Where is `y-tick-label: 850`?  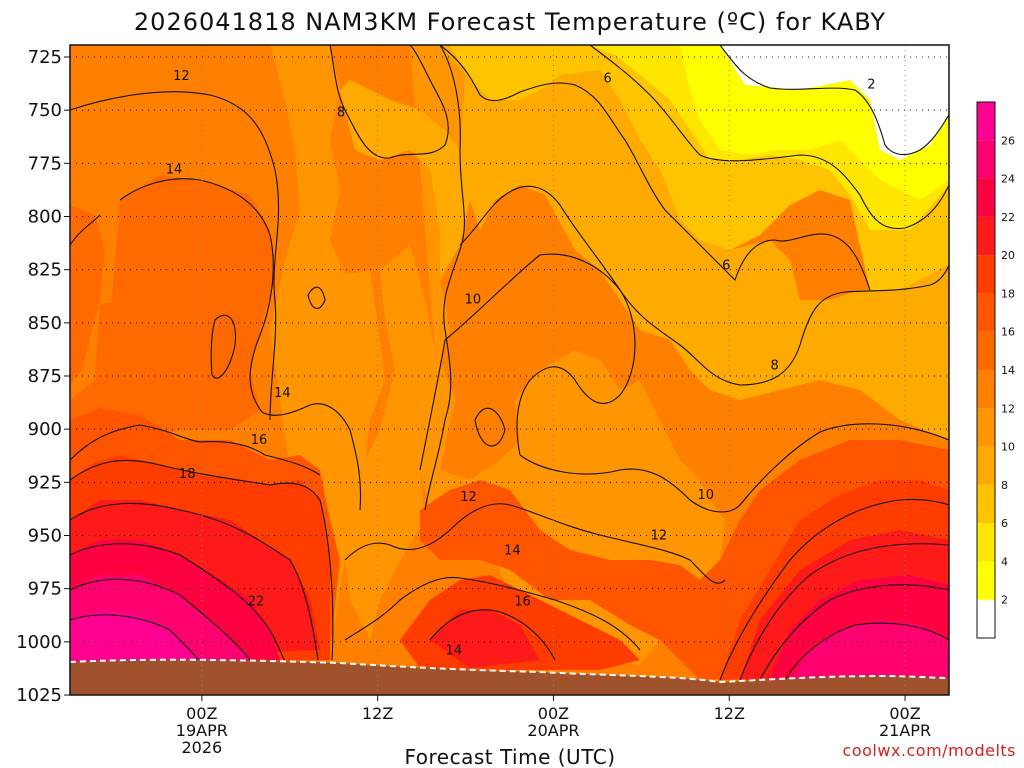
y-tick-label: 850 is located at coordinates (45, 323).